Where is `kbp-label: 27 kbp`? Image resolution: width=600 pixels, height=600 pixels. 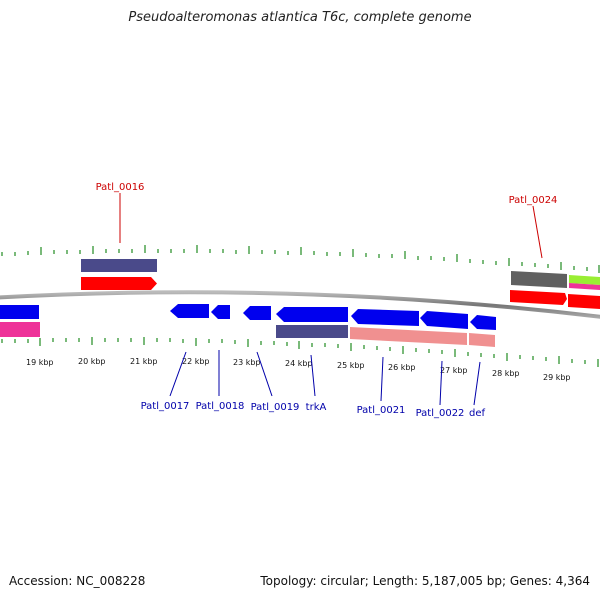
kbp-label: 27 kbp is located at coordinates (454, 370).